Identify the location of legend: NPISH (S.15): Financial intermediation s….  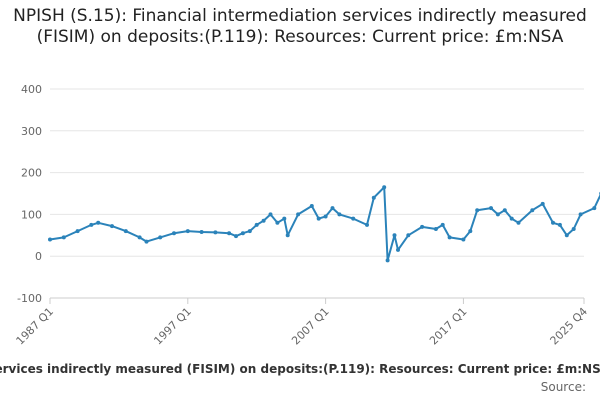
(300, 371).